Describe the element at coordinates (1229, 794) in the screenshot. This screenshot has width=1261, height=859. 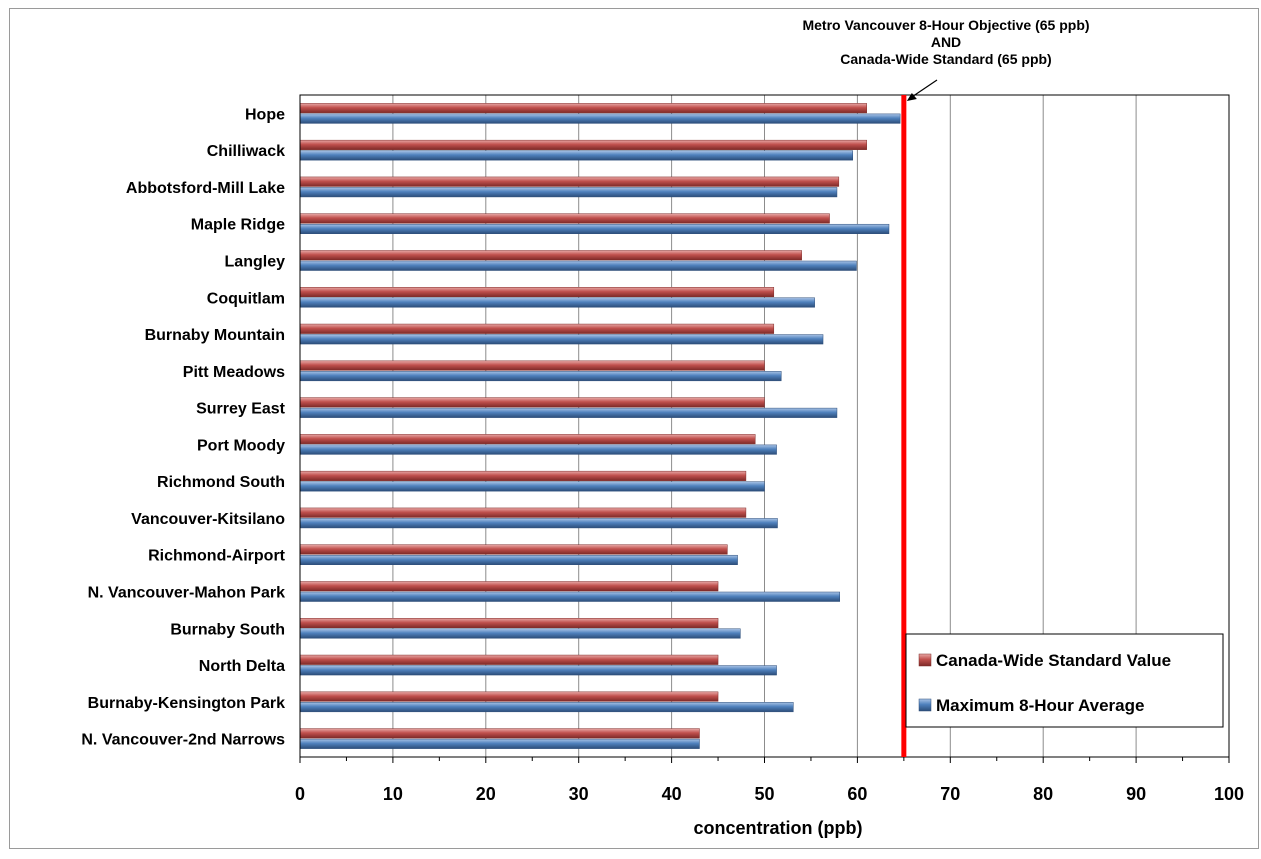
I see `x-tick-label: 100` at that location.